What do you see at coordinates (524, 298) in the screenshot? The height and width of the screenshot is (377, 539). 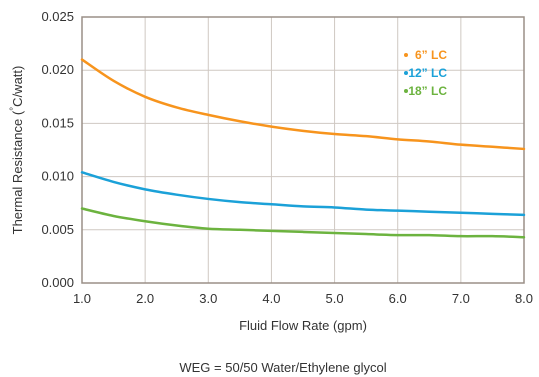 I see `x-tick-label: 8.0` at bounding box center [524, 298].